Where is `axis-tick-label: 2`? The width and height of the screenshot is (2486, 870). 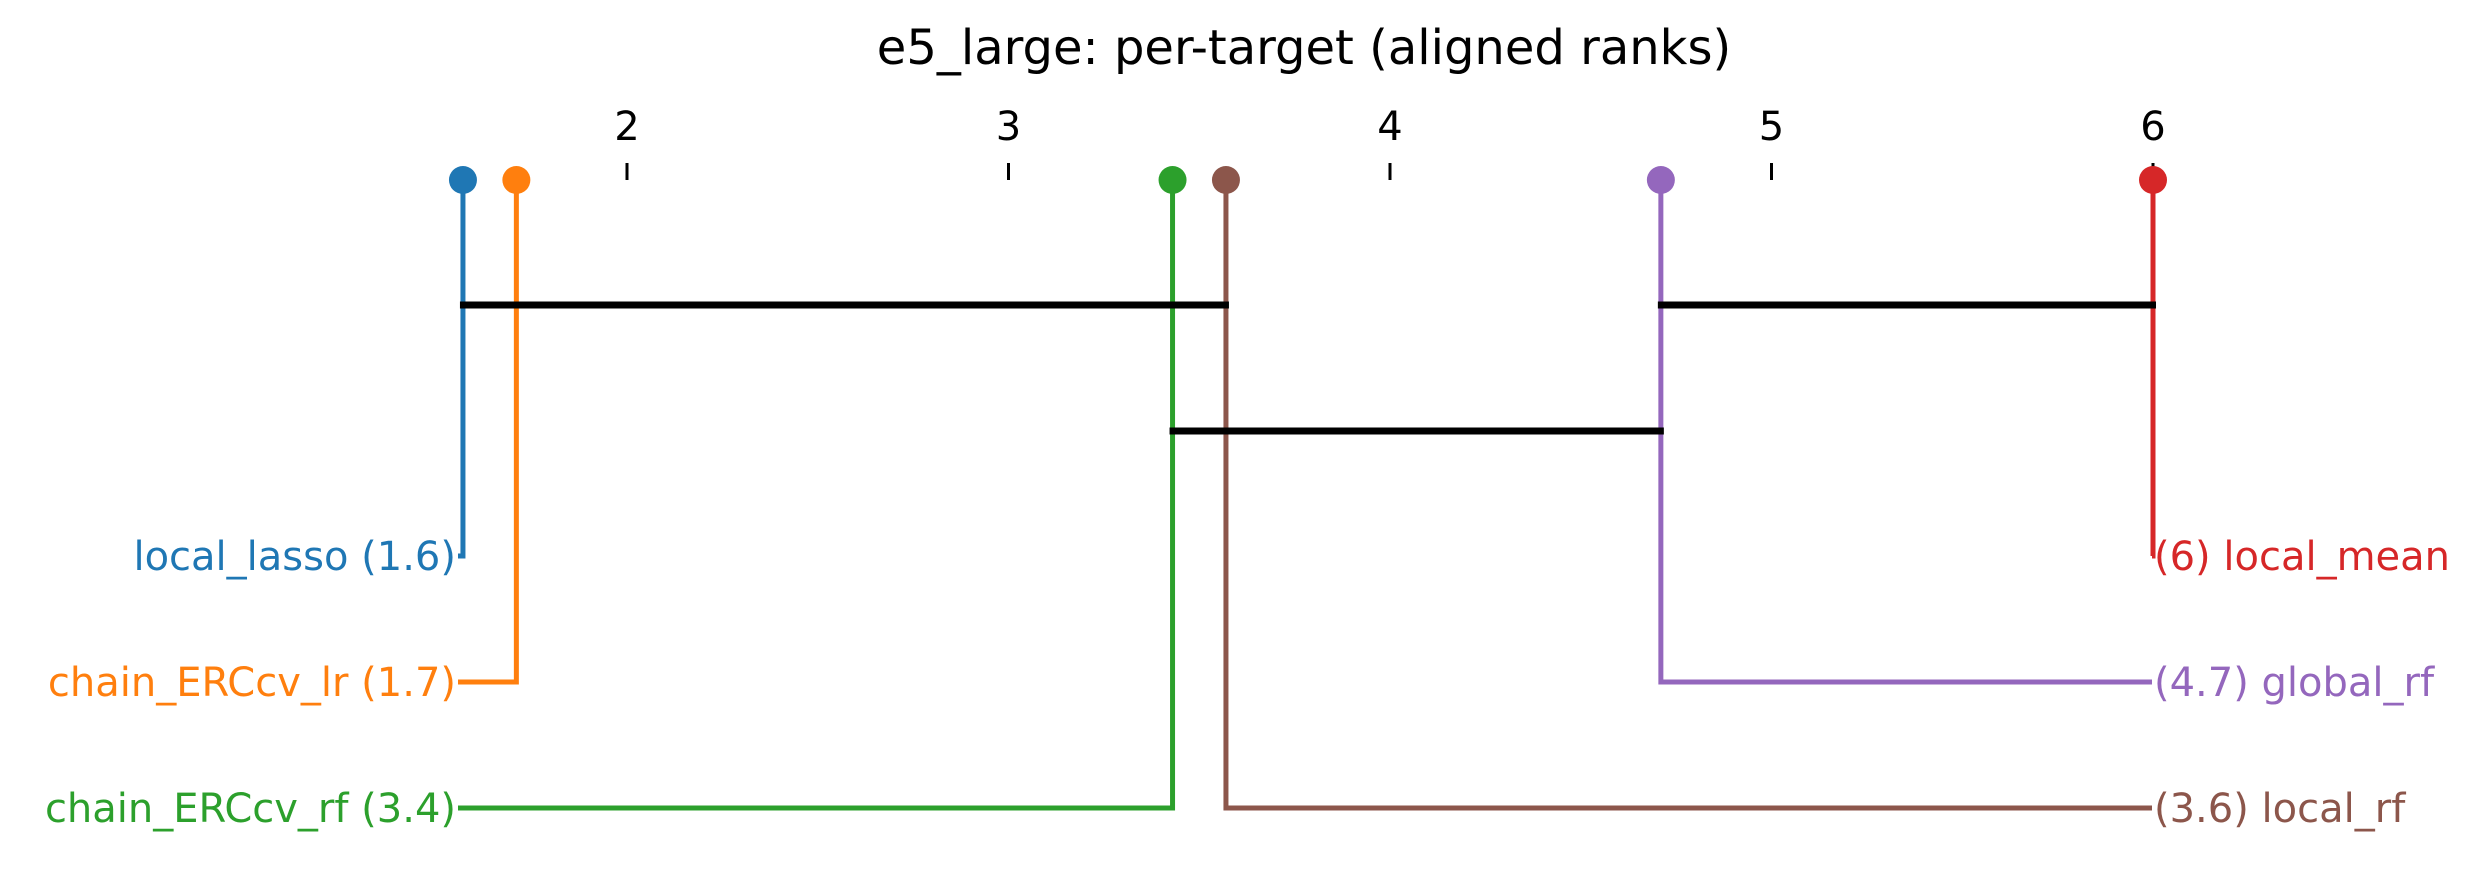 axis-tick-label: 2 is located at coordinates (626, 127).